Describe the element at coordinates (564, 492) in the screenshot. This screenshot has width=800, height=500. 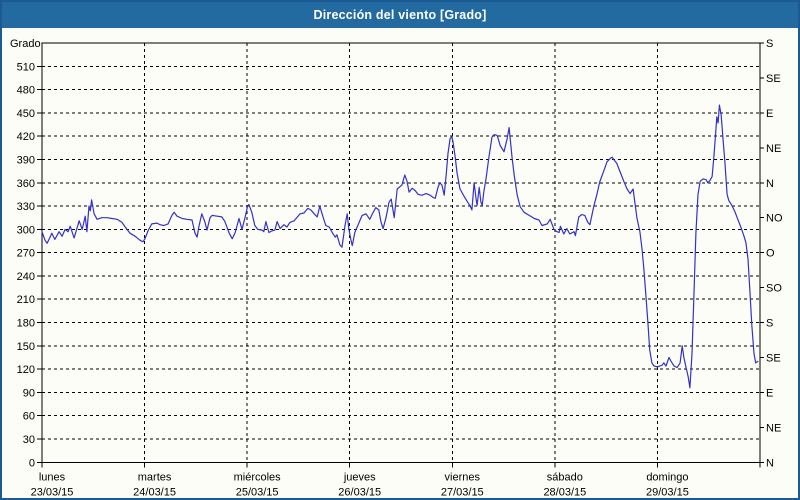
I see `x-day-date-label: 28/03/15` at that location.